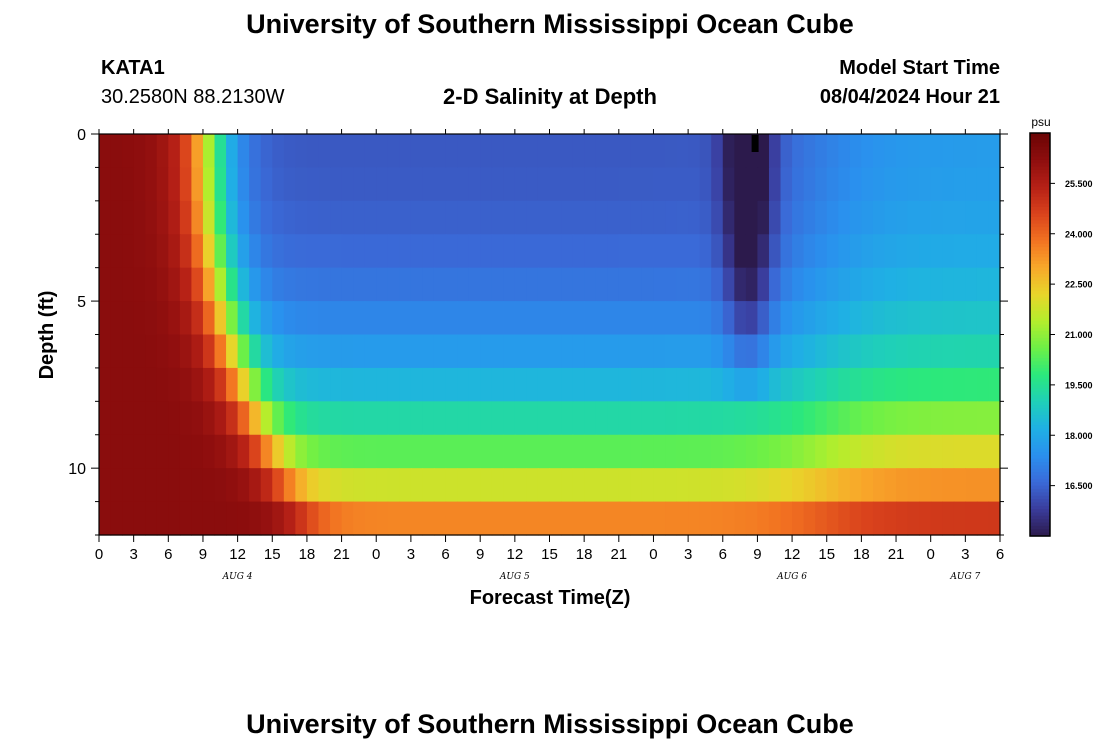  Describe the element at coordinates (341, 554) in the screenshot. I see `x-tick-label: 21` at that location.